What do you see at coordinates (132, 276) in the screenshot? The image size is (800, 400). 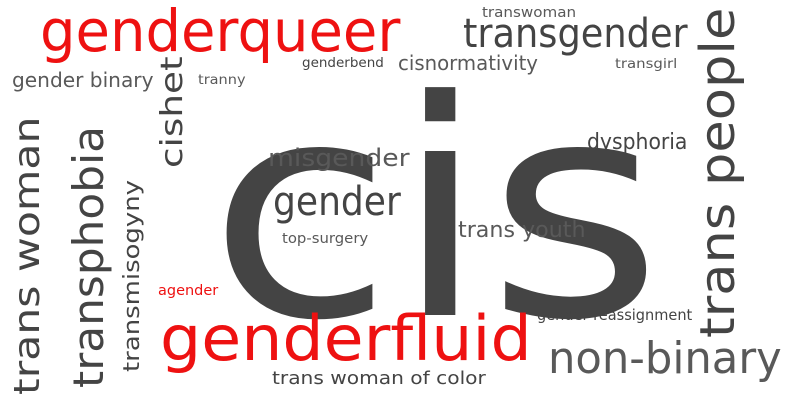 I see `word-transmisogyny: transmisogyny` at bounding box center [132, 276].